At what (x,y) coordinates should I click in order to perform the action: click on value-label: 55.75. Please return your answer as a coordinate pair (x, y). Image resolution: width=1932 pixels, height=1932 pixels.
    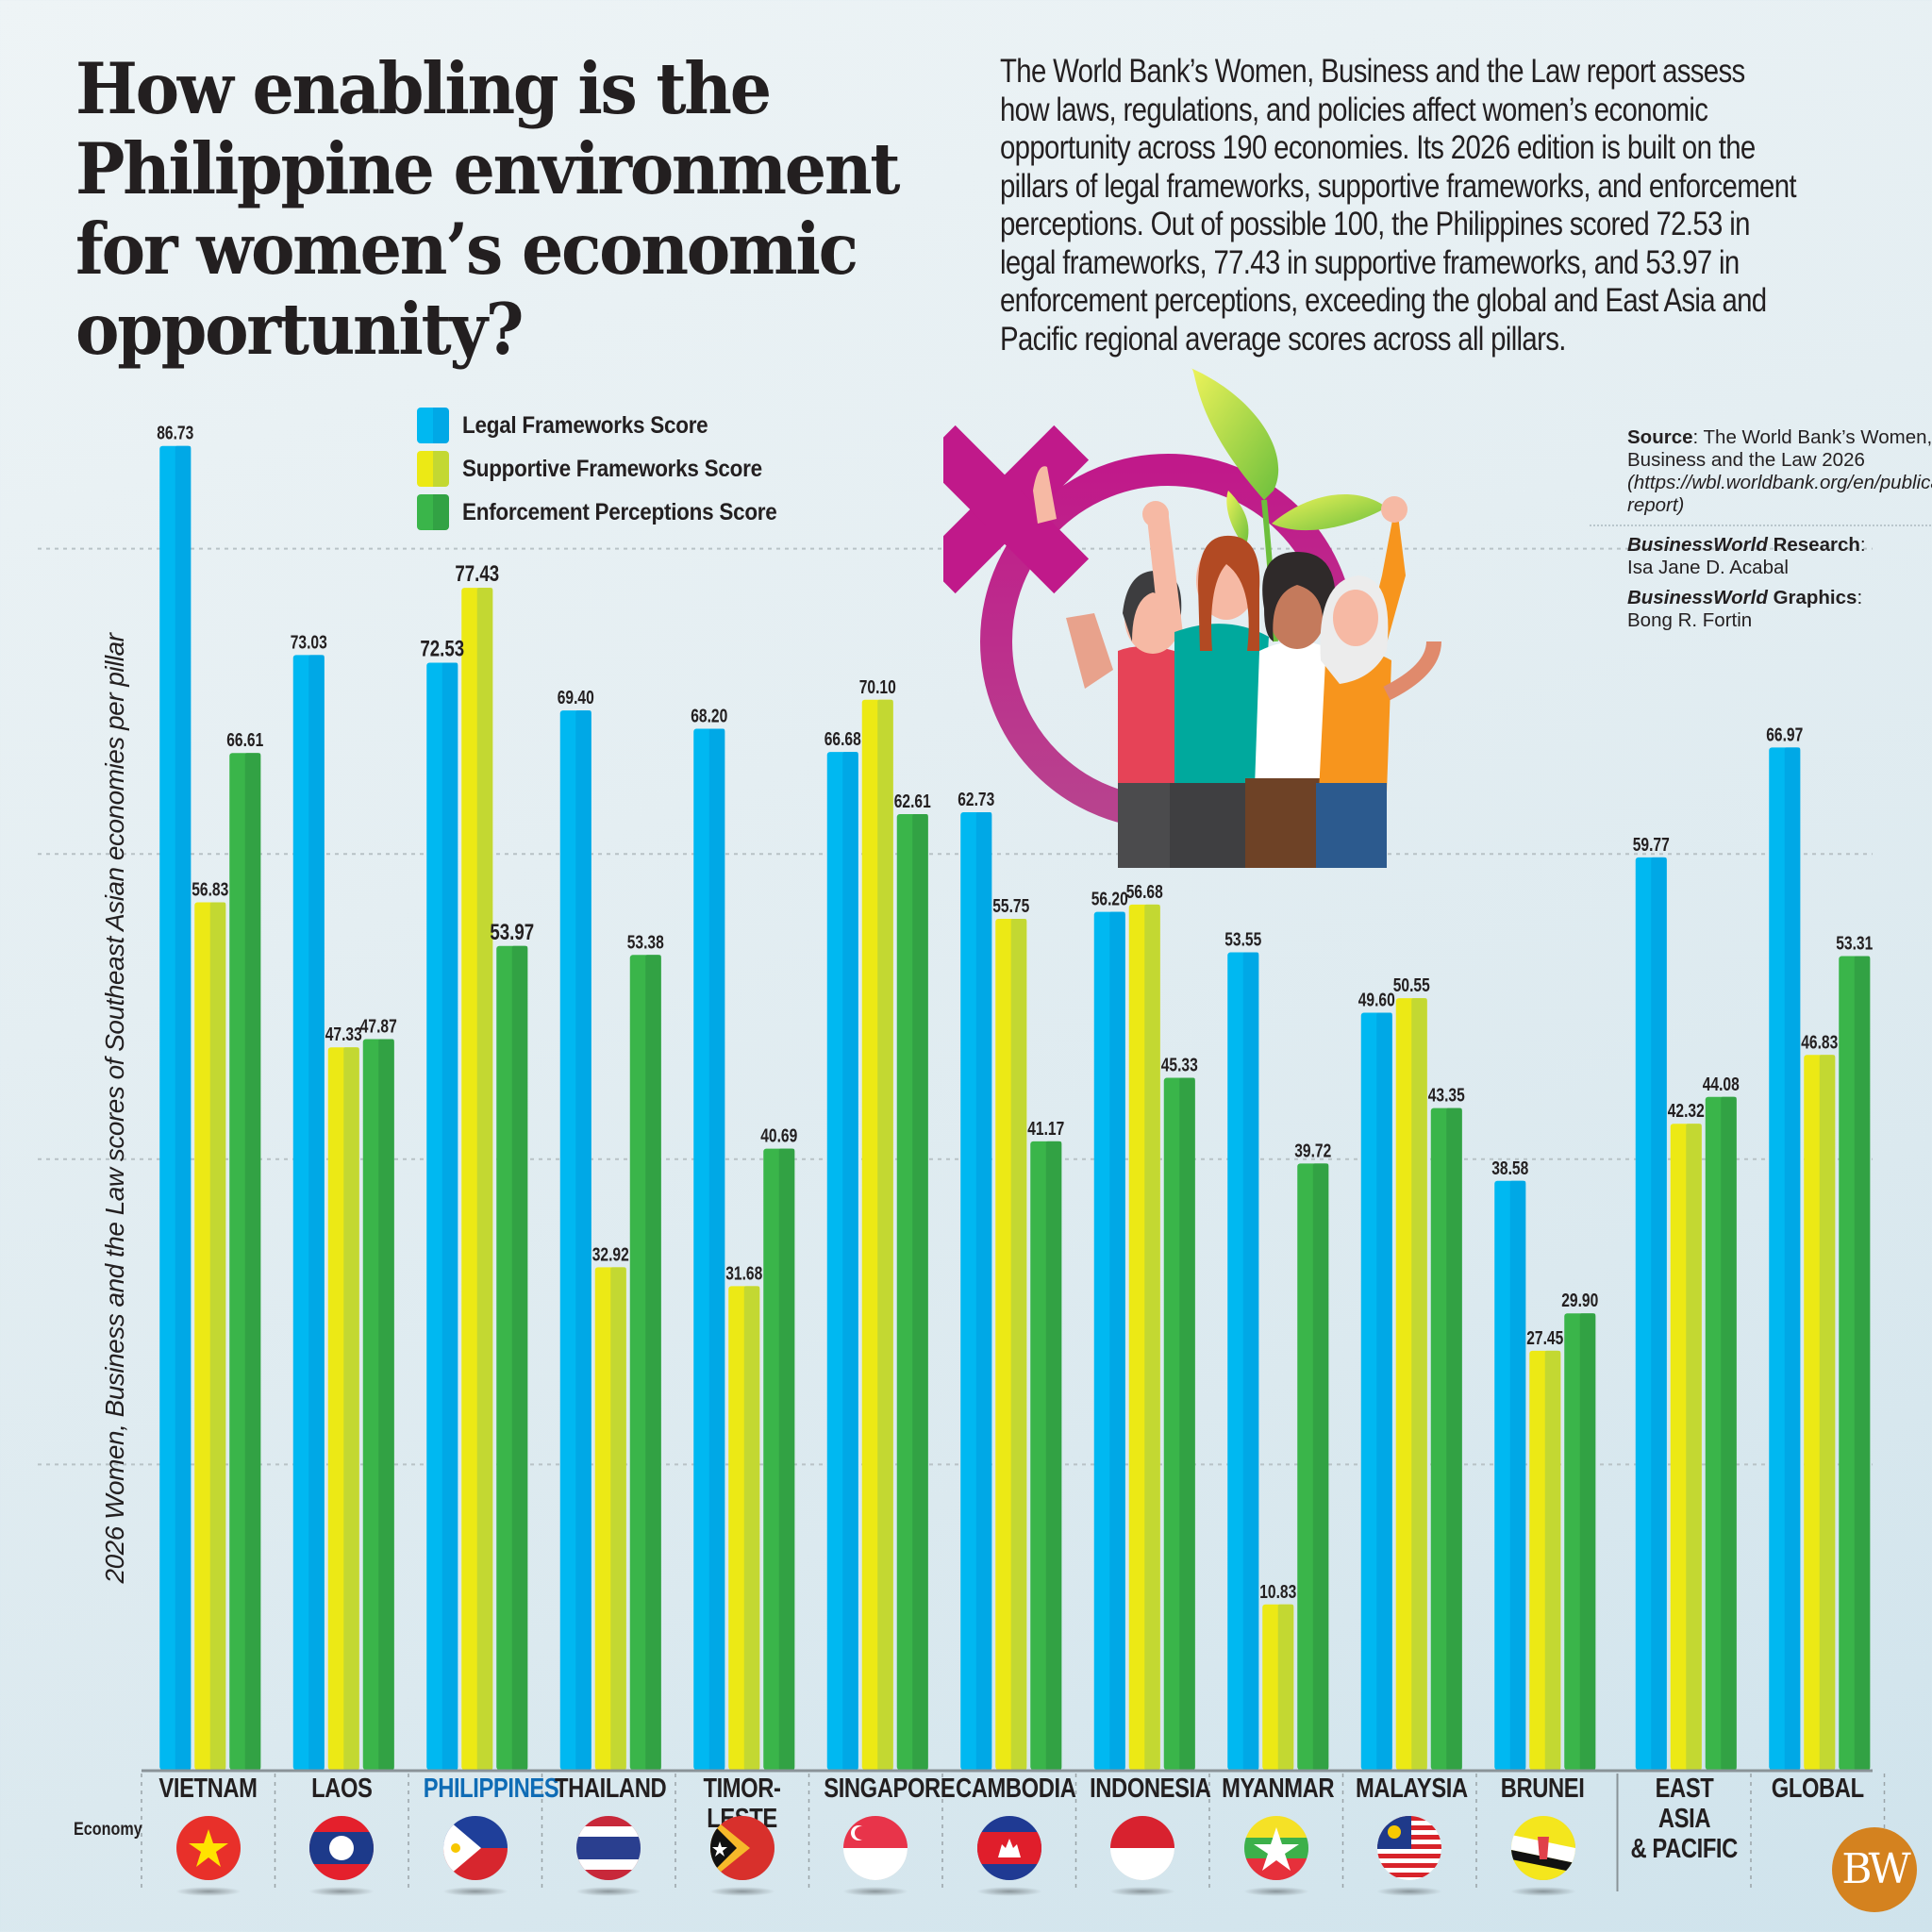
    Looking at the image, I should click on (1011, 905).